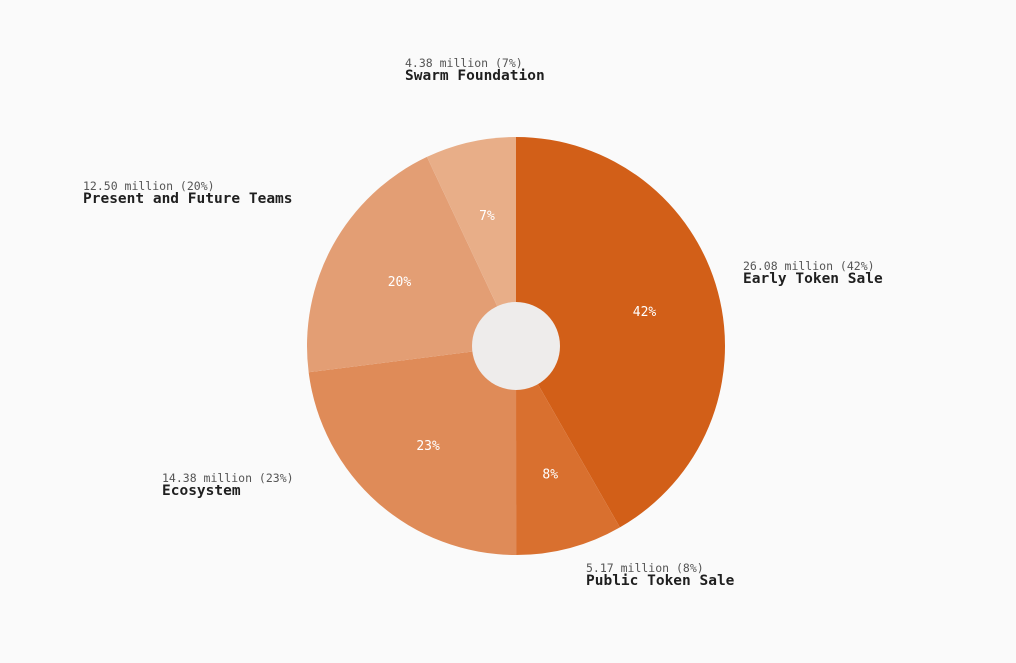  What do you see at coordinates (660, 581) in the screenshot?
I see `slice-name-text: Public Token Sale` at bounding box center [660, 581].